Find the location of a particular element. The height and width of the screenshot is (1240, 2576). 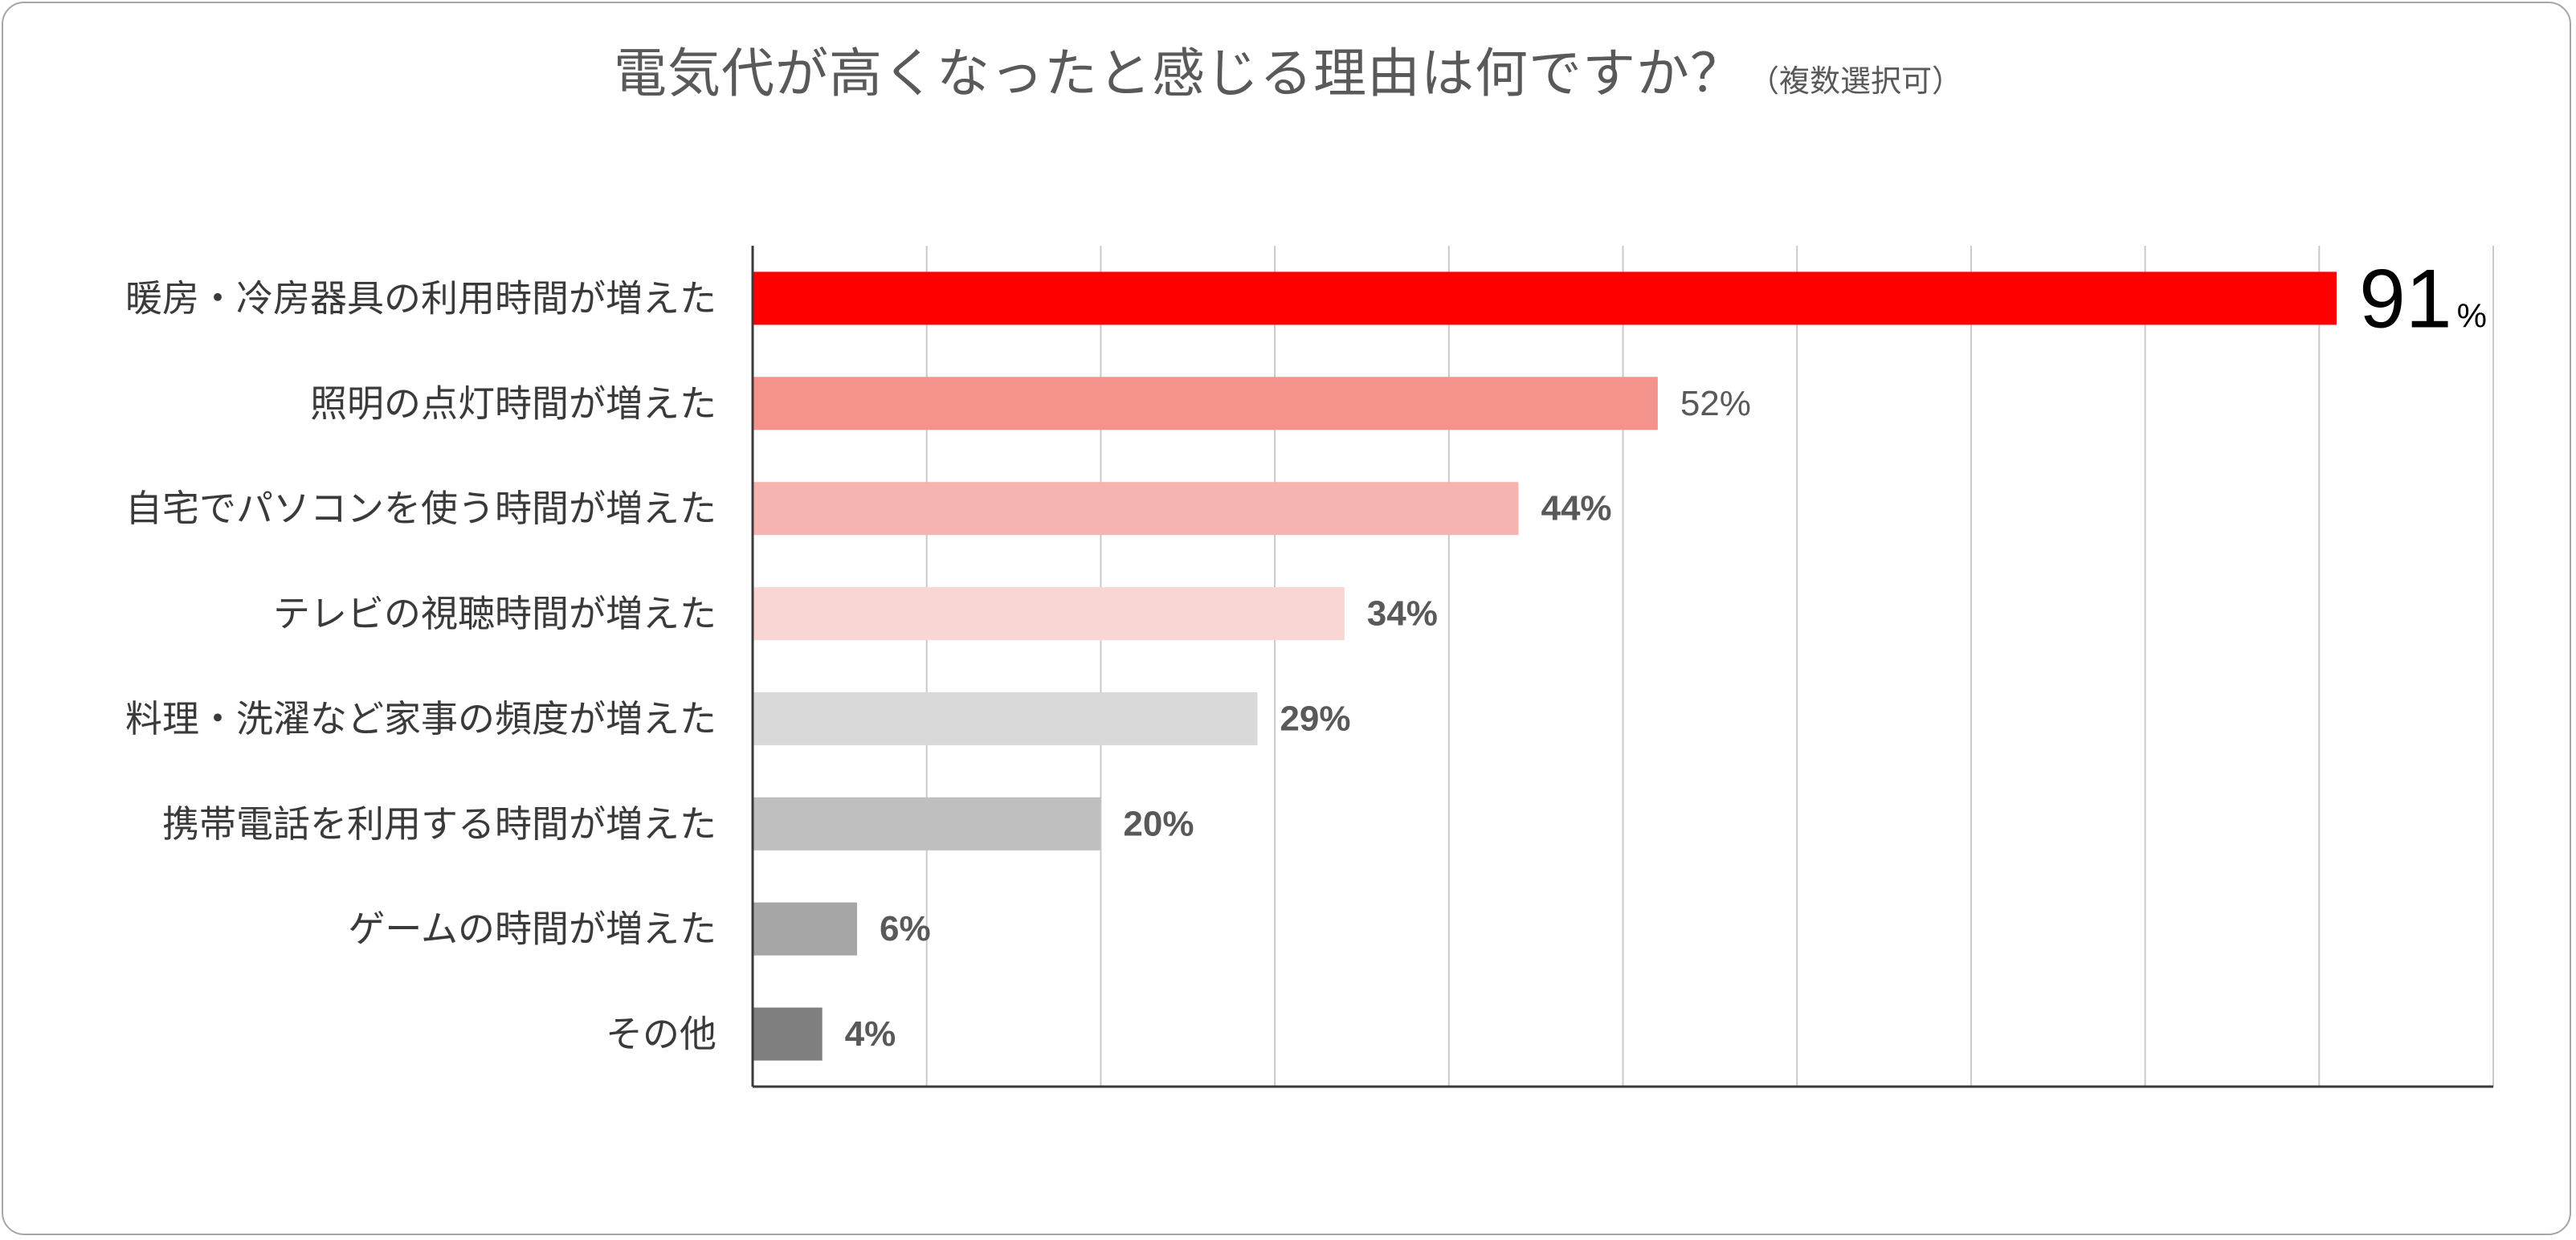

value-label: 91% is located at coordinates (2423, 298).